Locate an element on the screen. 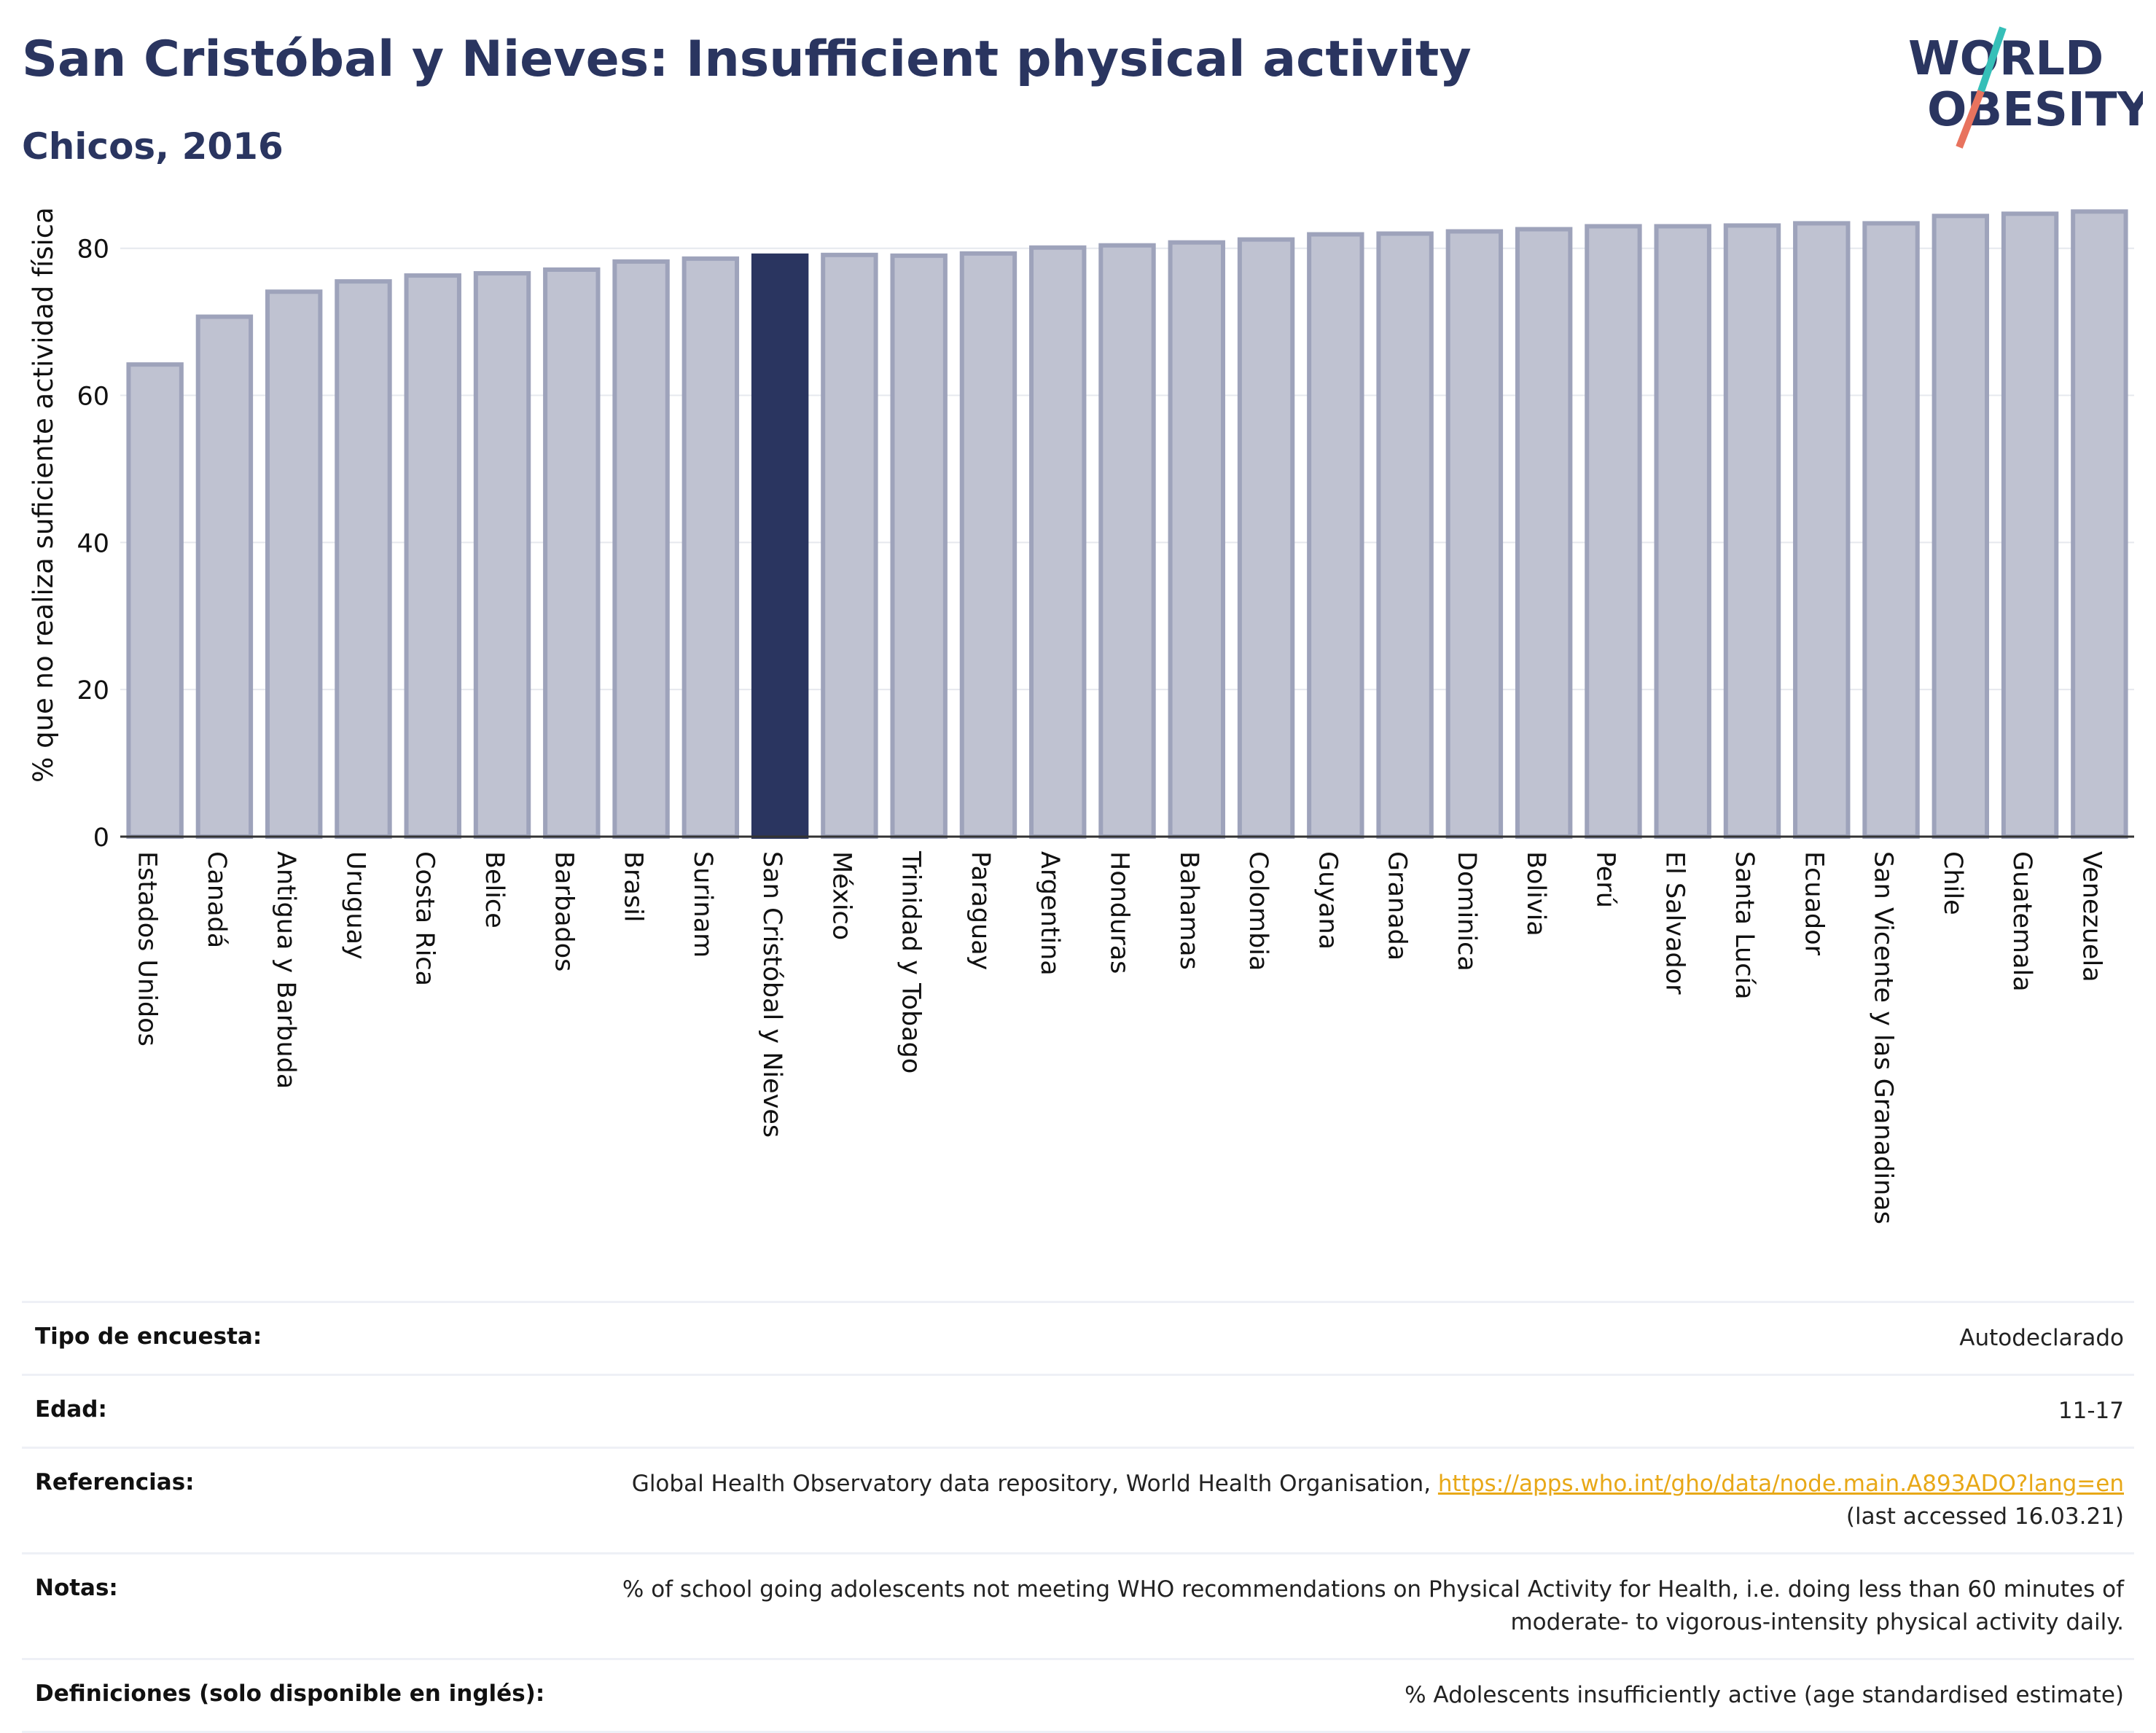  meta-label: Referencias: is located at coordinates (115, 1482).